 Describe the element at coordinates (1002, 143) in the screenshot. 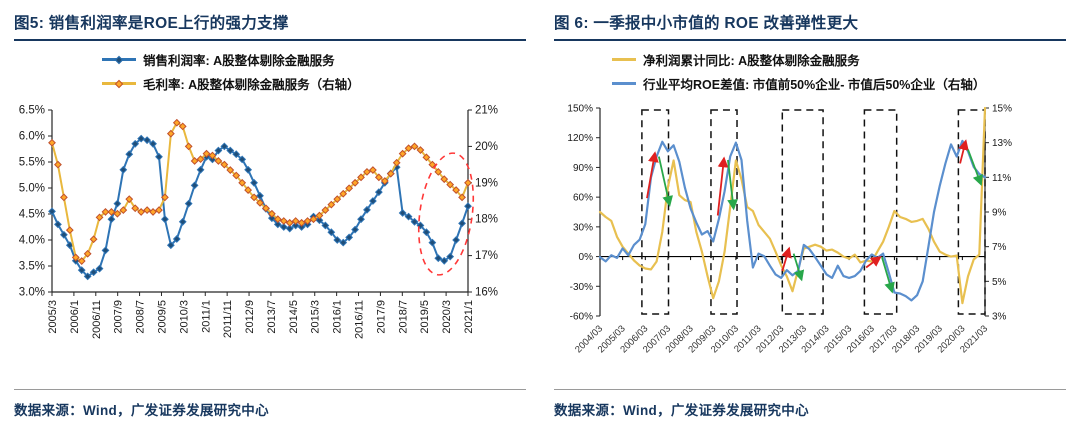

I see `right-axis-tick-label: 13%` at that location.